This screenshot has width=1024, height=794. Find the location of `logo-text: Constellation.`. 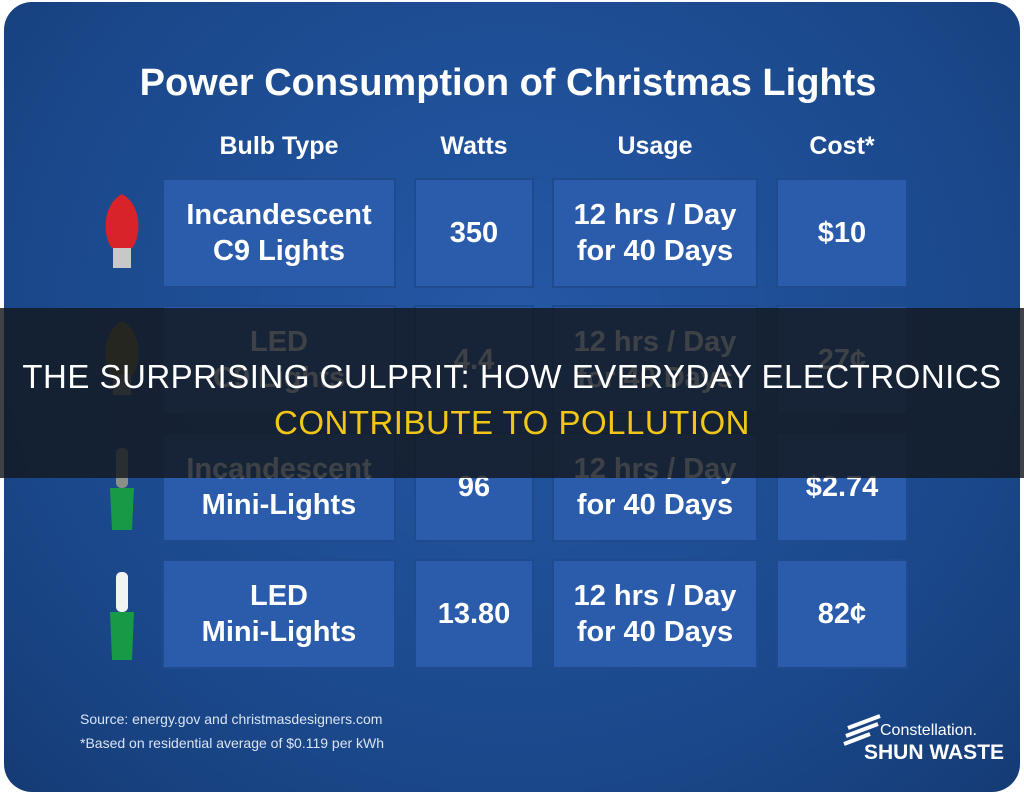

logo-text: Constellation. is located at coordinates (928, 730).